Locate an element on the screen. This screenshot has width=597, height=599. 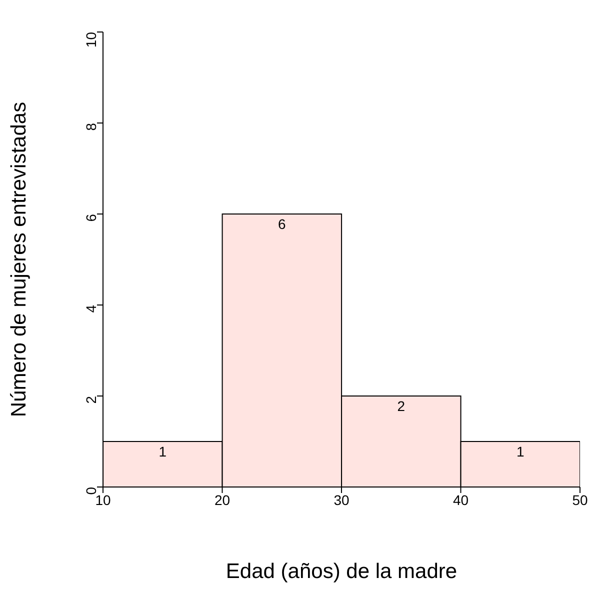
x-tick-label: 20 is located at coordinates (222, 500).